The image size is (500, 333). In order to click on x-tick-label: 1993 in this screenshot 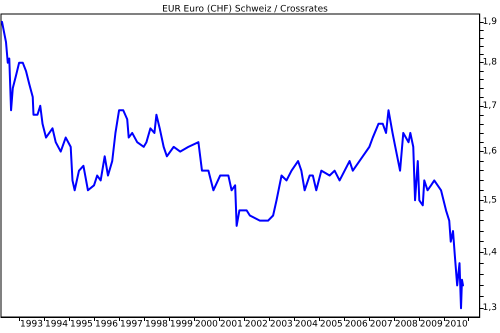, I will do `click(31, 325)`.